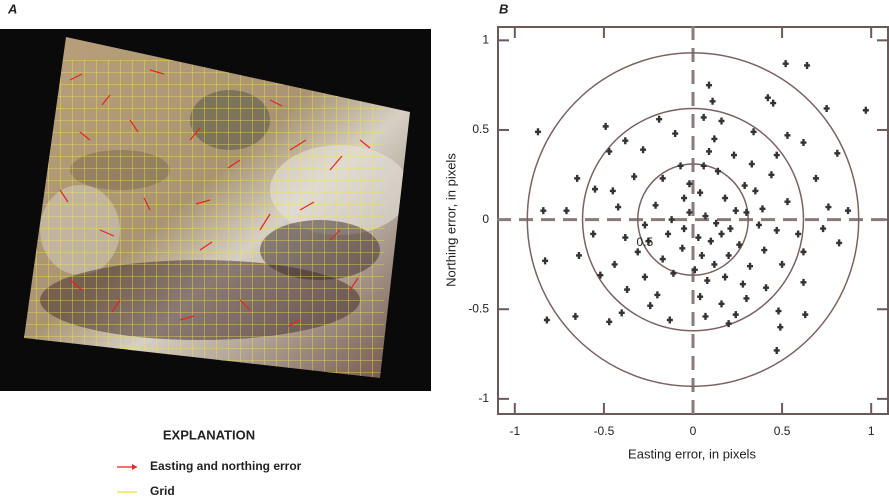 This screenshot has width=889, height=504. Describe the element at coordinates (485, 40) in the screenshot. I see `y-tick-label: 1` at that location.